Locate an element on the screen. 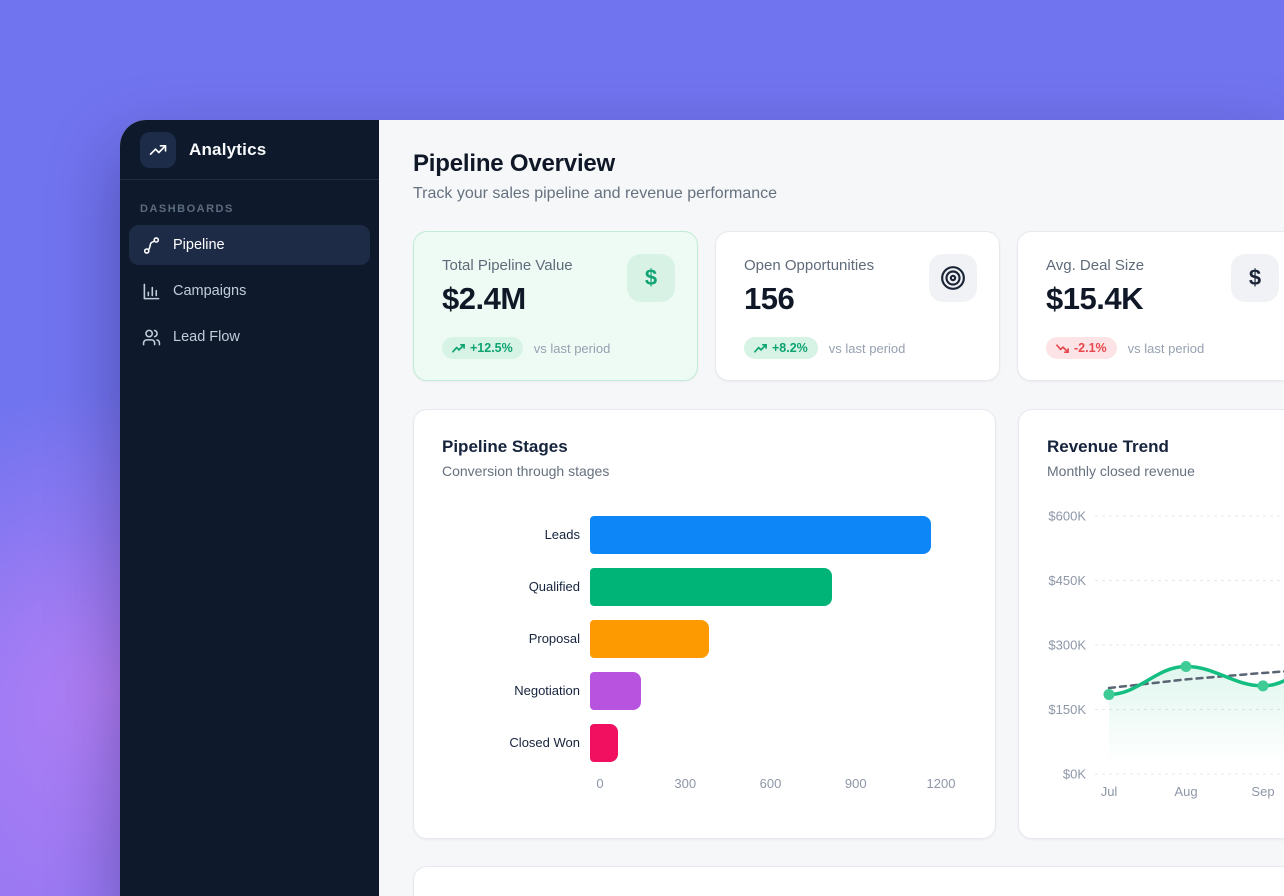  trending-down-icon is located at coordinates (1062, 348).